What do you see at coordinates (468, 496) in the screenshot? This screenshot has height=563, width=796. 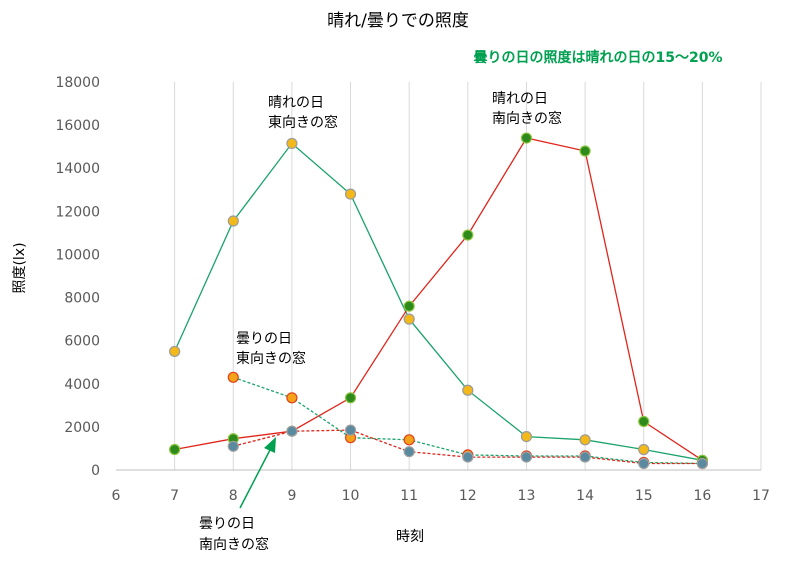 I see `x-tick-label: 12` at bounding box center [468, 496].